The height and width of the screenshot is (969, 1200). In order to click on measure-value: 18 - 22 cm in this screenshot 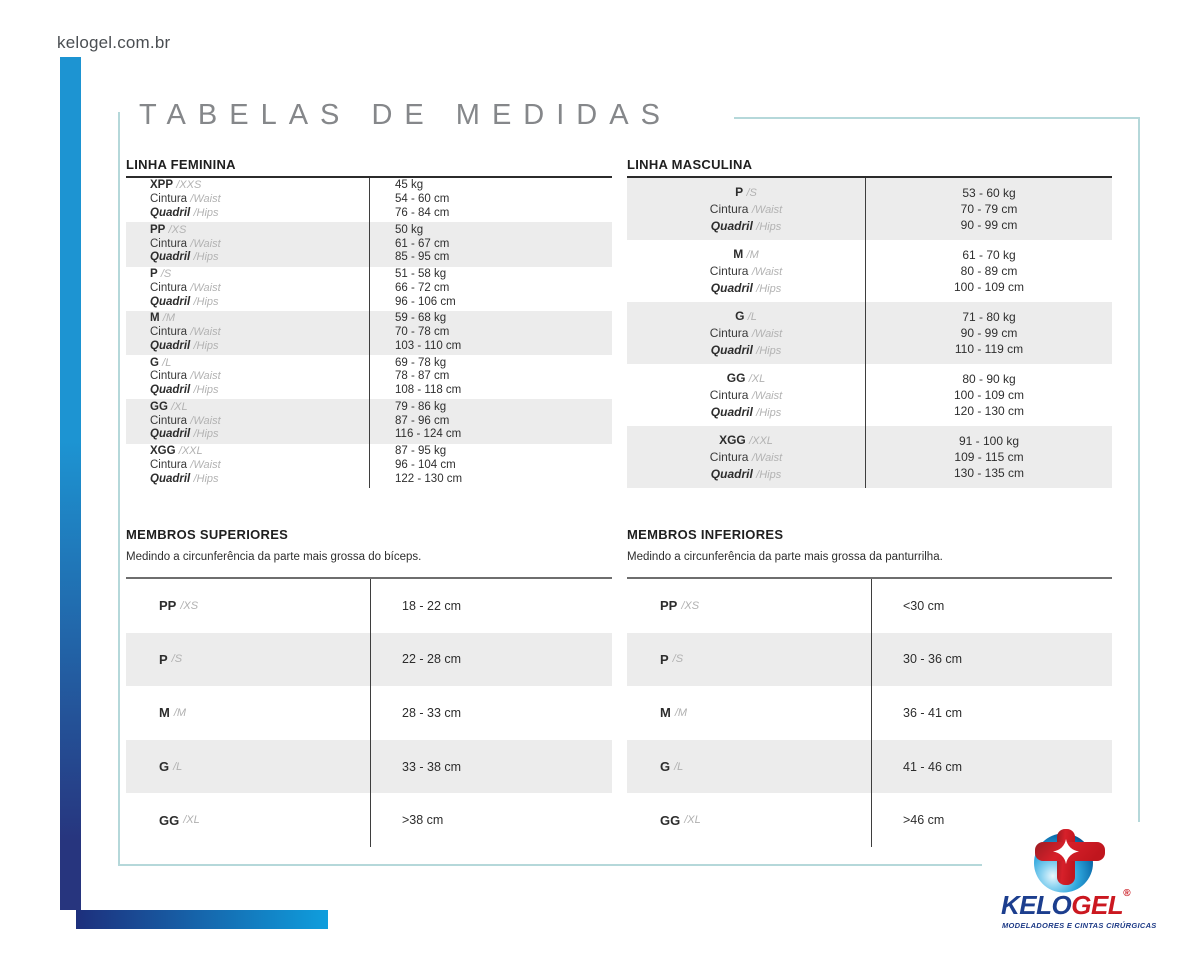, I will do `click(432, 605)`.